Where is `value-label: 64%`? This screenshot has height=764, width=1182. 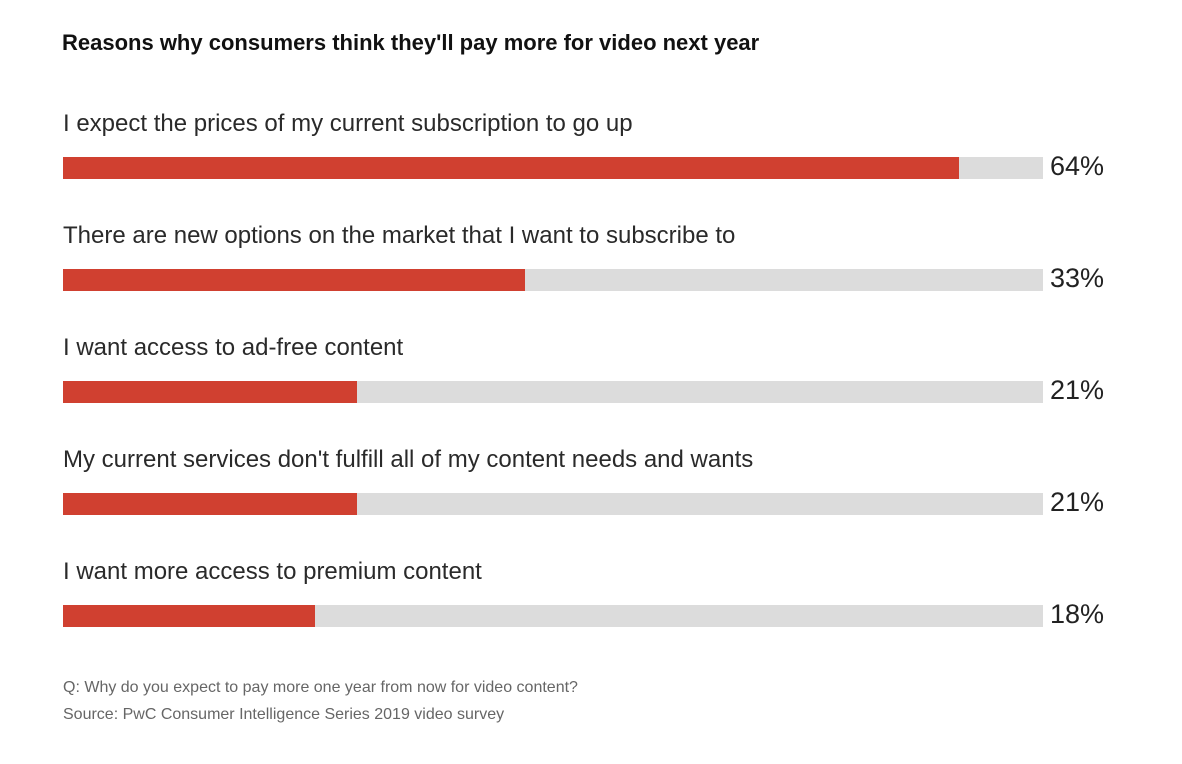 value-label: 64% is located at coordinates (1077, 166).